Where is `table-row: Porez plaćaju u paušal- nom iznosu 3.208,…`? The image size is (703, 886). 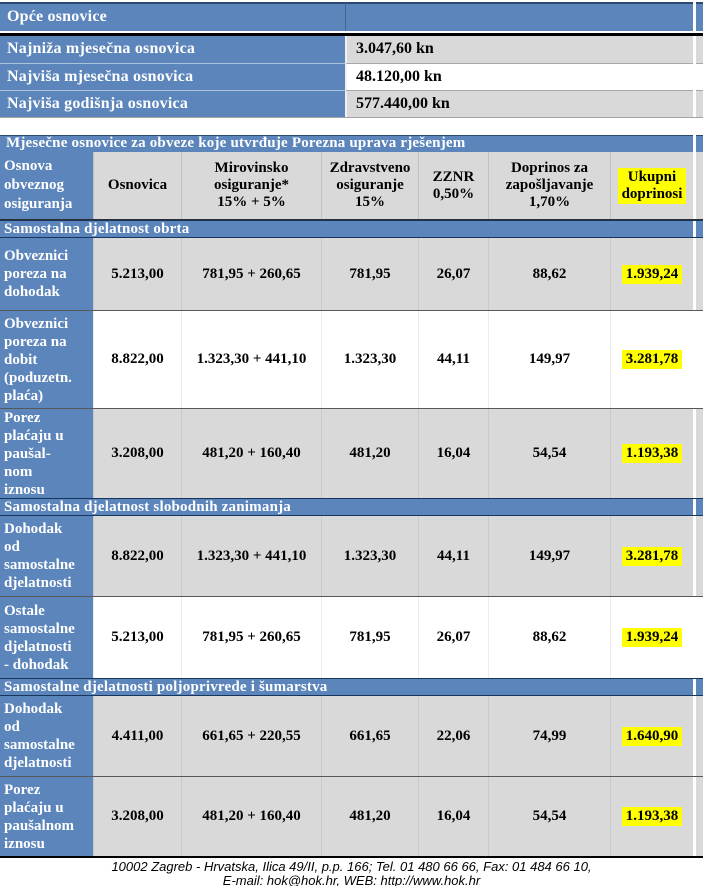
table-row: Porez plaćaju u paušal- nom iznosu 3.208,… is located at coordinates (351, 453).